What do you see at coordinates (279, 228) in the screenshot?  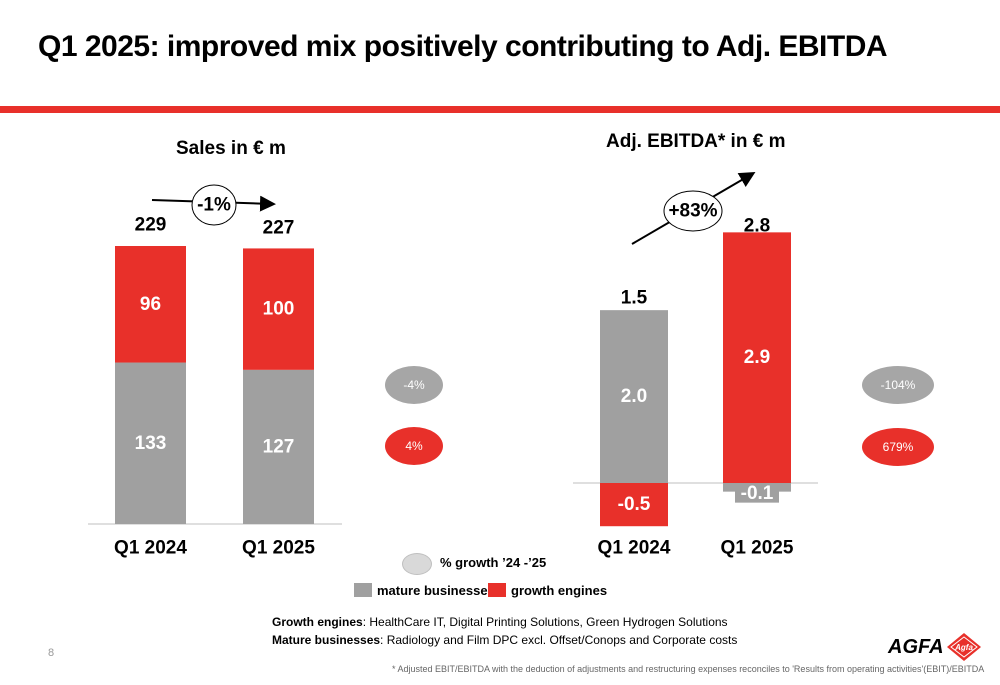 I see `sales-total-label-1: 227` at bounding box center [279, 228].